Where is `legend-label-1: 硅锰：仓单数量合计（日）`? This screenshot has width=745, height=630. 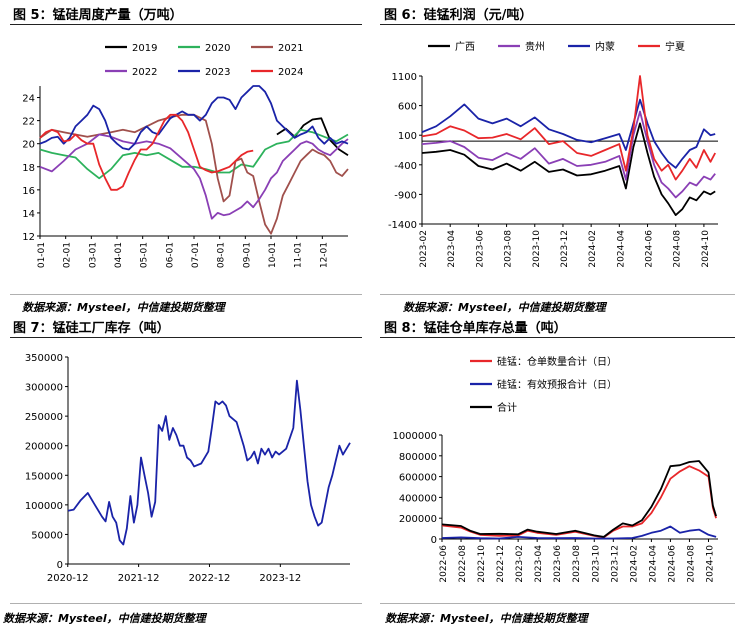 legend-label-1: 硅锰：仓单数量合计（日） is located at coordinates (557, 361).